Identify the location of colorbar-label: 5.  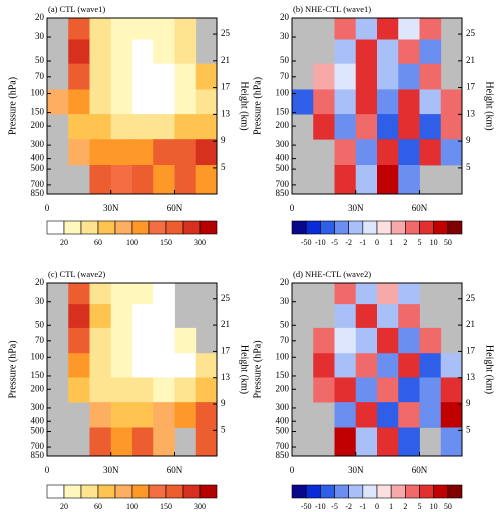
(420, 506).